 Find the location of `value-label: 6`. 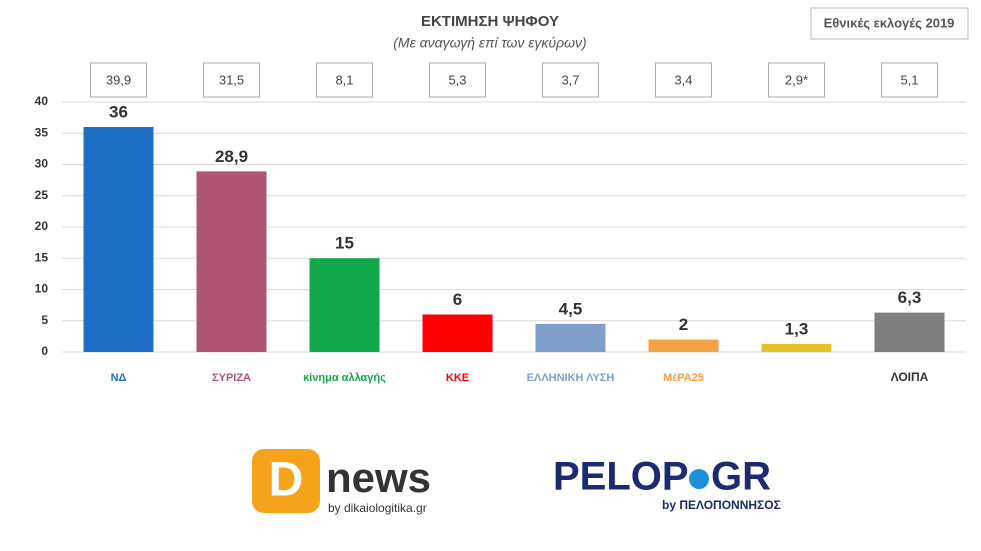

value-label: 6 is located at coordinates (457, 299).